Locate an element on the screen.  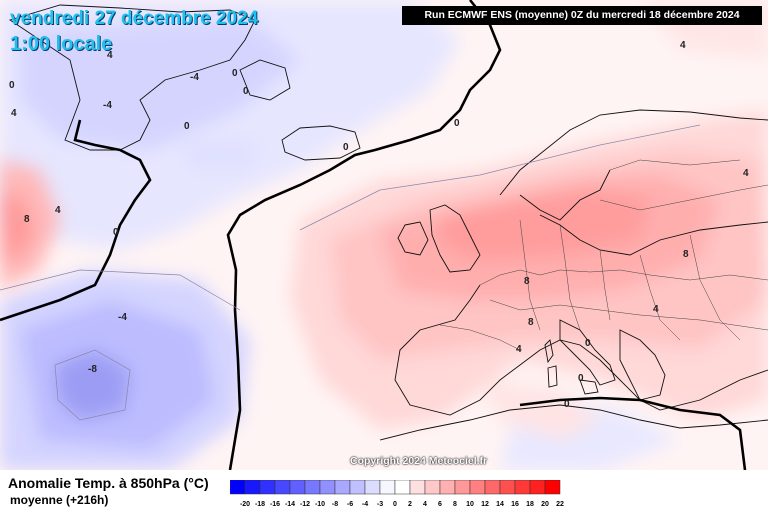
legend-tick-label: -4 is located at coordinates (365, 504).